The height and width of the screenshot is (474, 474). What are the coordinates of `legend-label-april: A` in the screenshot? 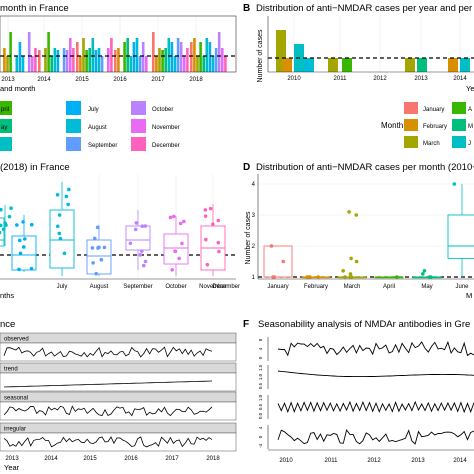 It's located at (470, 110).